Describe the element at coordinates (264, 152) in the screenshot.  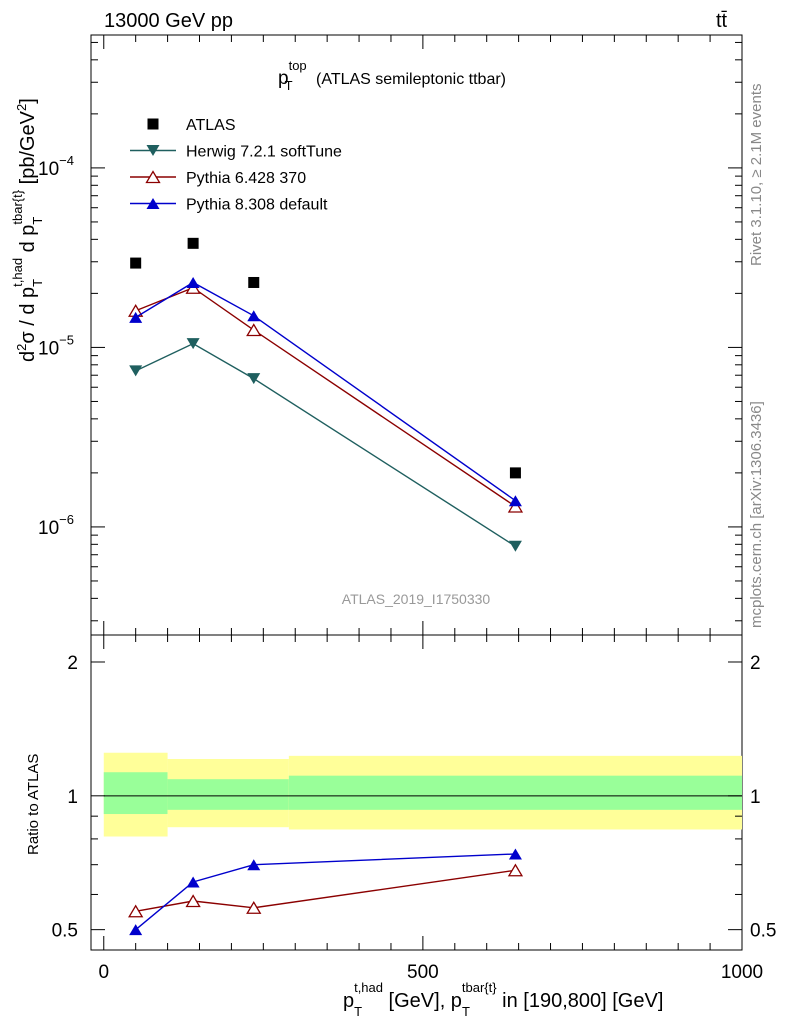
I see `legend-label: Herwig 7.2.1 softTune` at that location.